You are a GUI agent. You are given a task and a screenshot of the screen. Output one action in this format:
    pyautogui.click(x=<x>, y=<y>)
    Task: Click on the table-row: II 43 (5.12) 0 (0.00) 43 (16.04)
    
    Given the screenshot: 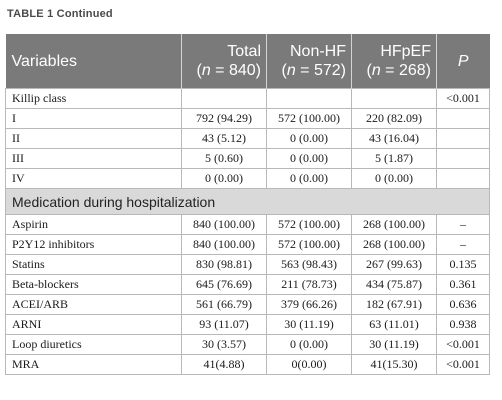 What is the action you would take?
    pyautogui.click(x=247, y=138)
    